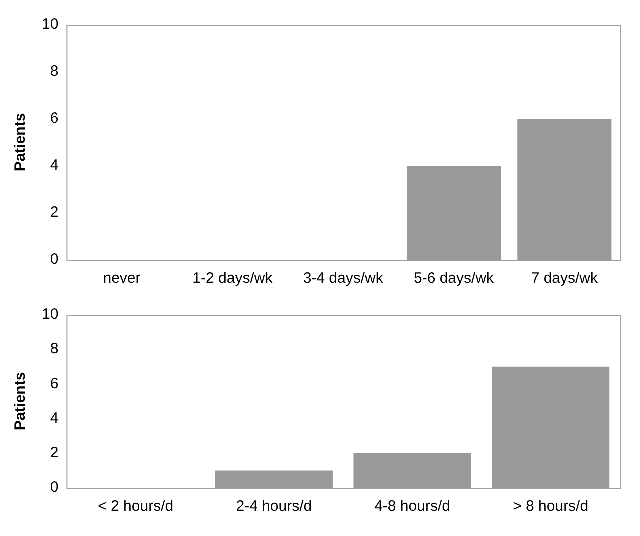 This screenshot has width=640, height=536. Describe the element at coordinates (274, 507) in the screenshot. I see `x-tick-label: 2-4 hours/d` at that location.